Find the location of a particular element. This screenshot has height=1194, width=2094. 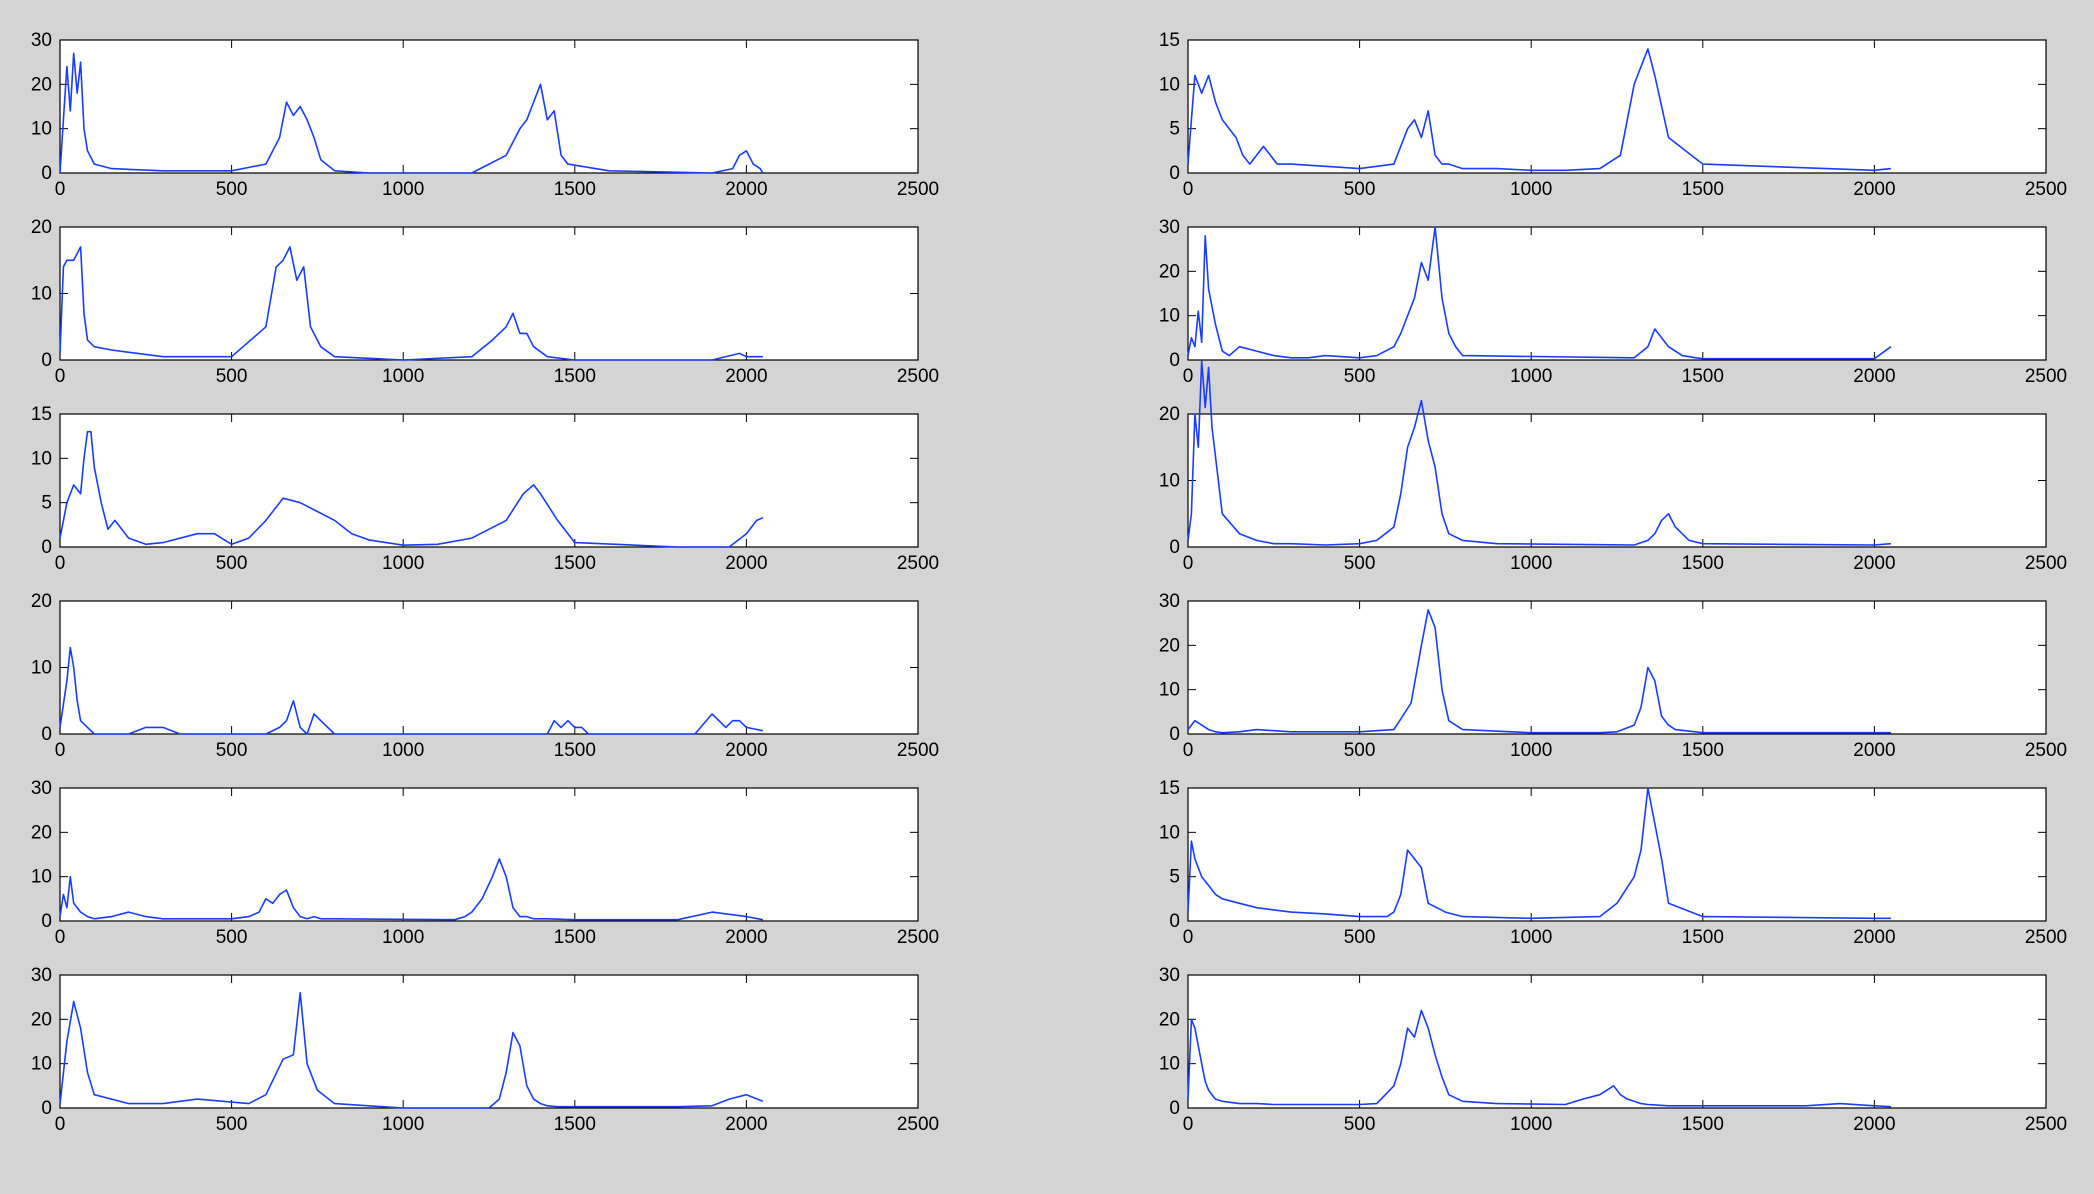

subplot-4: 0 500 1000 1500 2000 2500 0 10 20 is located at coordinates (485, 676).